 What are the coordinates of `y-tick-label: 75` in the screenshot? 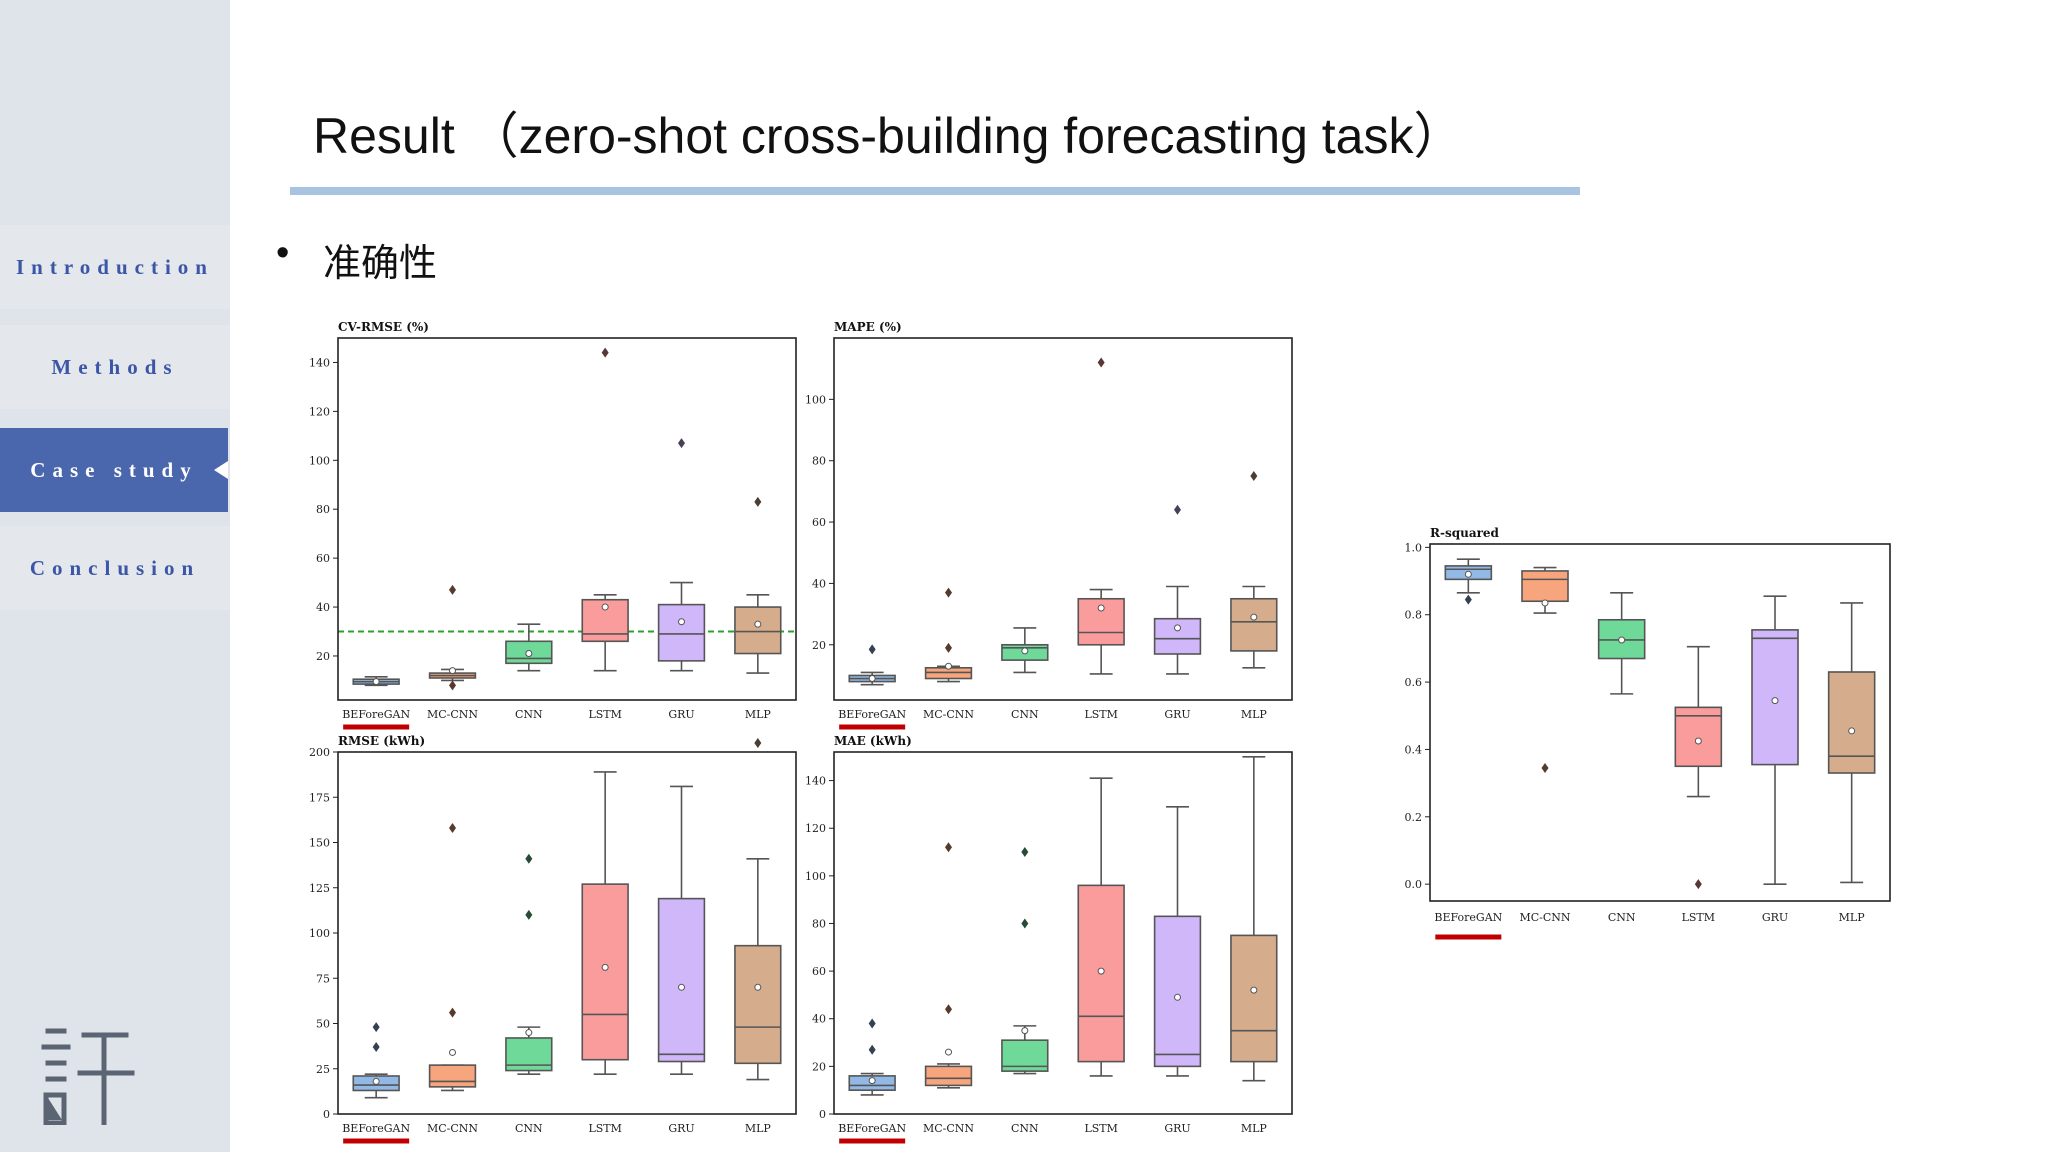 It's located at (323, 978).